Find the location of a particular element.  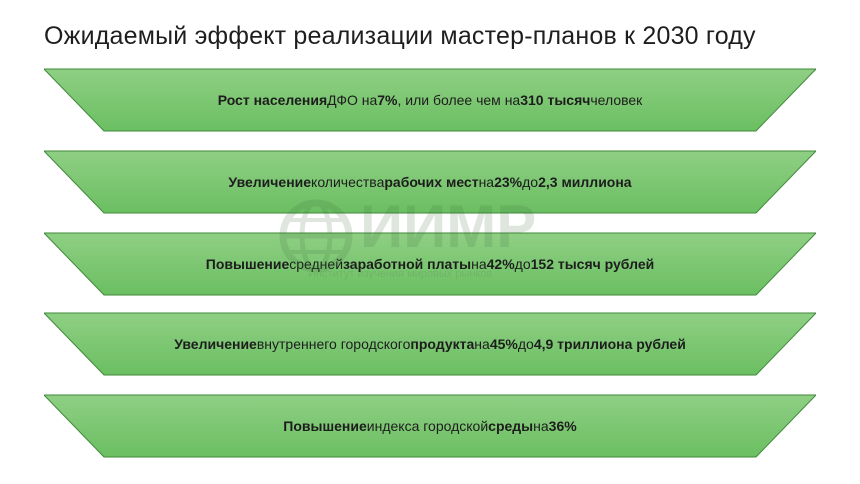

body-text: средней is located at coordinates (316, 264).